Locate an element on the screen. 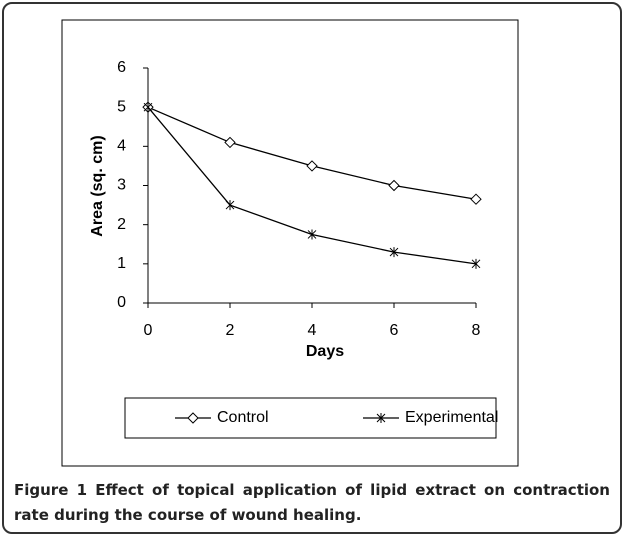  y-tick-label: 3 is located at coordinates (121, 185).